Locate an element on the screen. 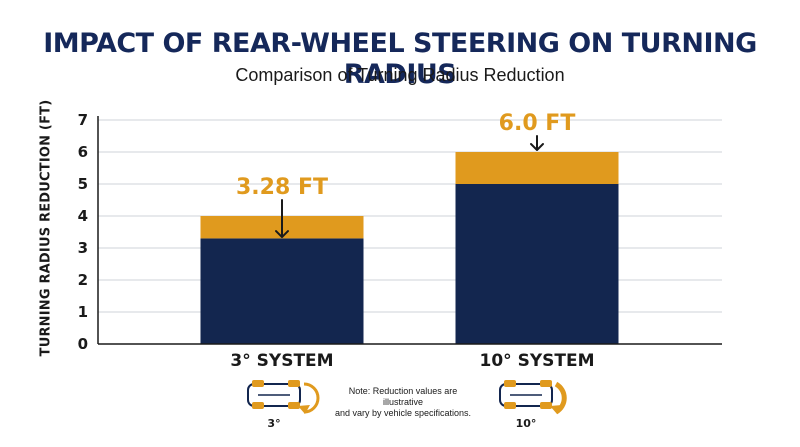 This screenshot has height=447, width=800. footnote-line-1: Note: Reduction values are illustrative is located at coordinates (403, 396).